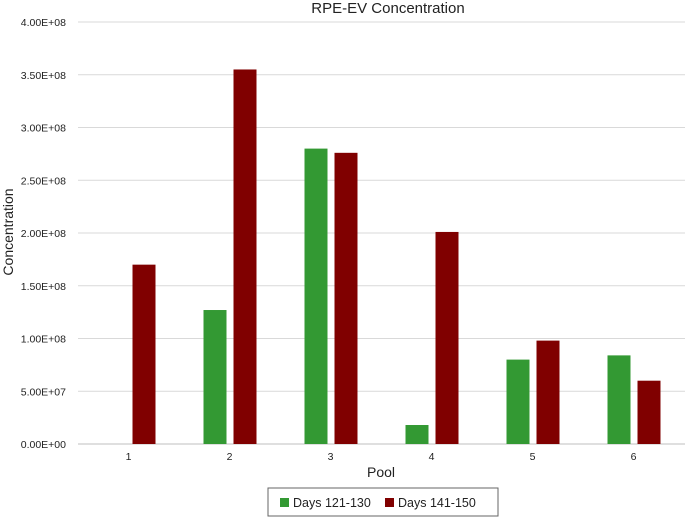  I want to click on x-tick-label: 4, so click(432, 457).